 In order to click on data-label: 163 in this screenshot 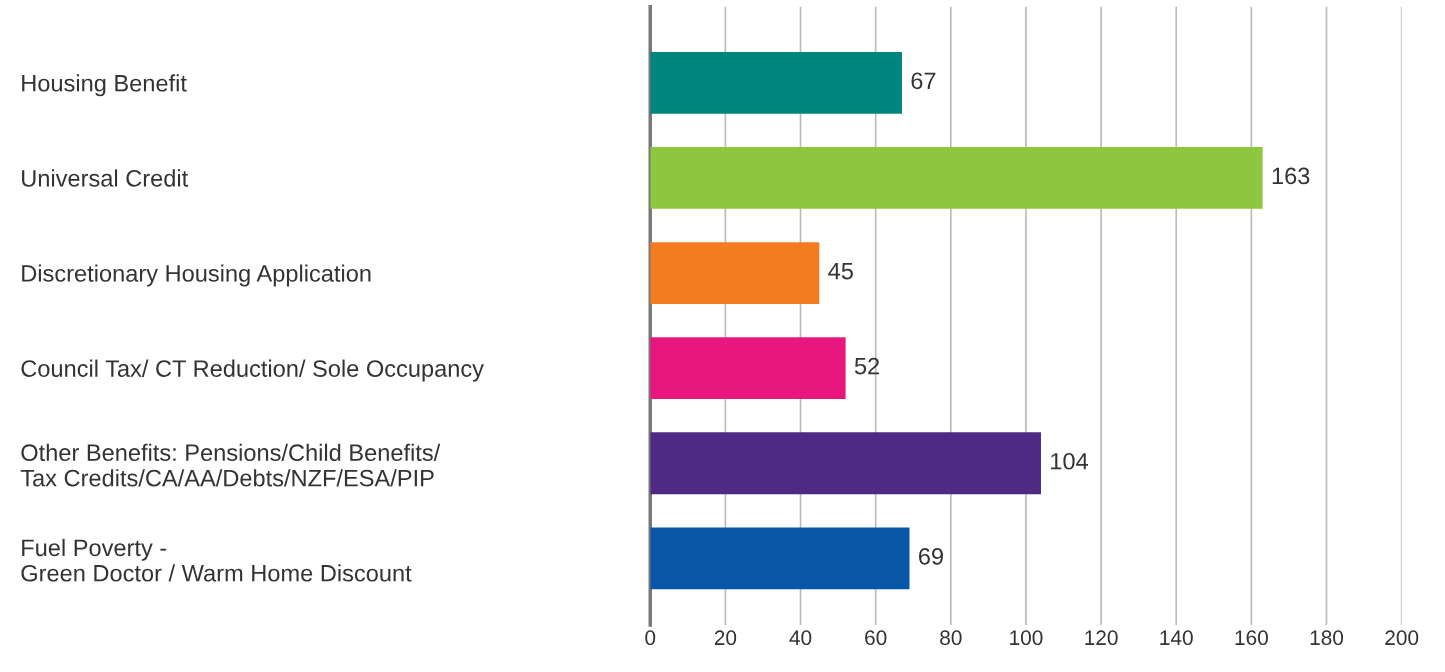, I will do `click(1291, 176)`.